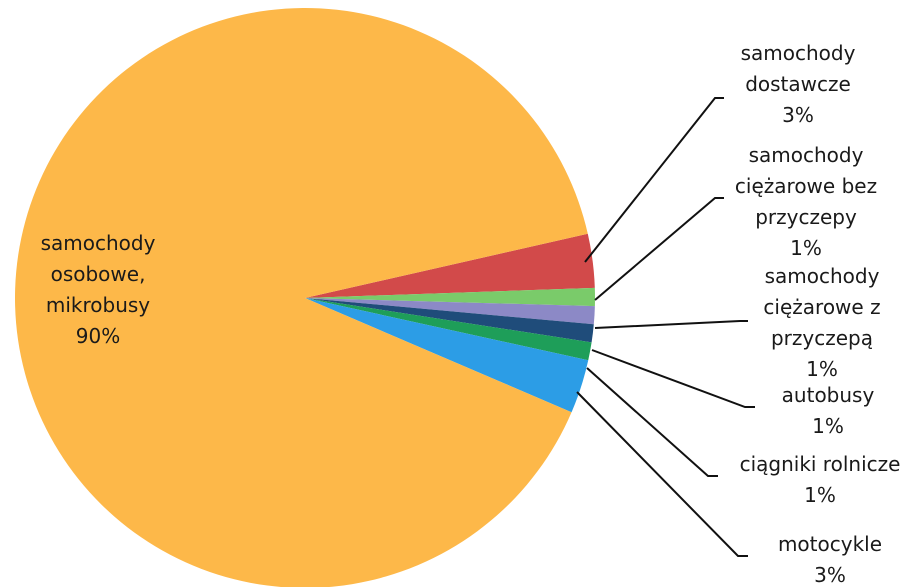 The height and width of the screenshot is (587, 921). What do you see at coordinates (806, 186) in the screenshot?
I see `slice-label-2-line-1: ciężarowe bez` at bounding box center [806, 186].